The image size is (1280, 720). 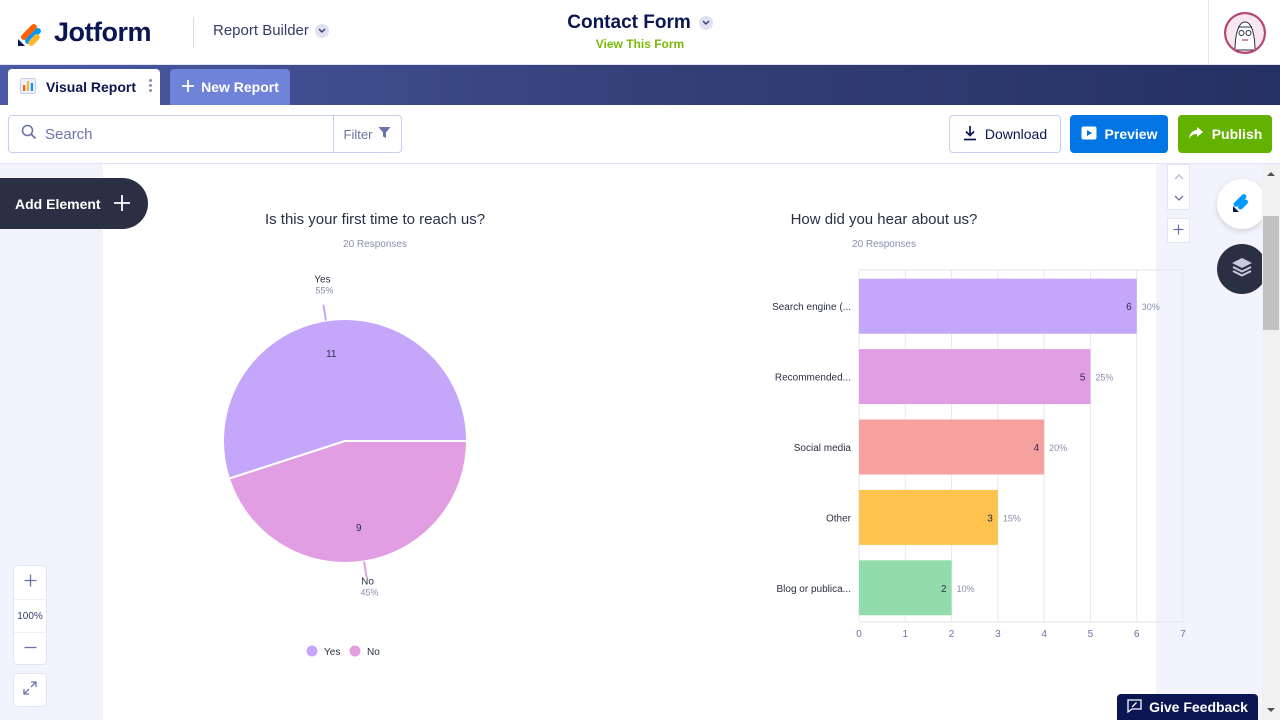 I want to click on jotform-assistant-button, so click(x=1242, y=204).